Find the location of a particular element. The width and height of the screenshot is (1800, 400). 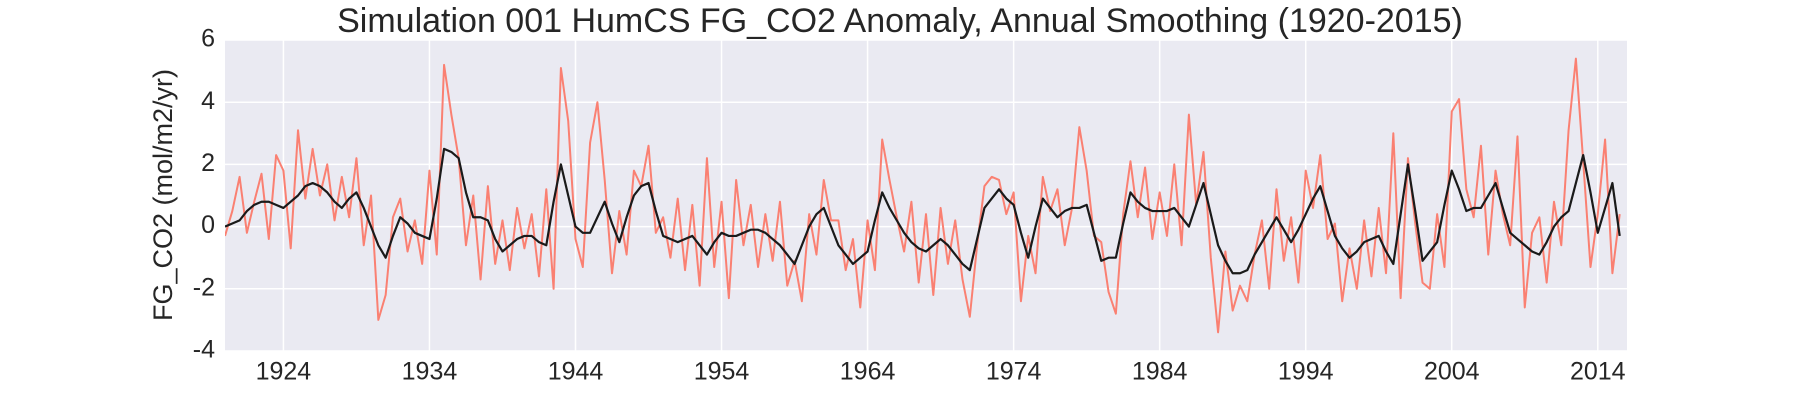

x-tick-label: 1974 is located at coordinates (1014, 372).